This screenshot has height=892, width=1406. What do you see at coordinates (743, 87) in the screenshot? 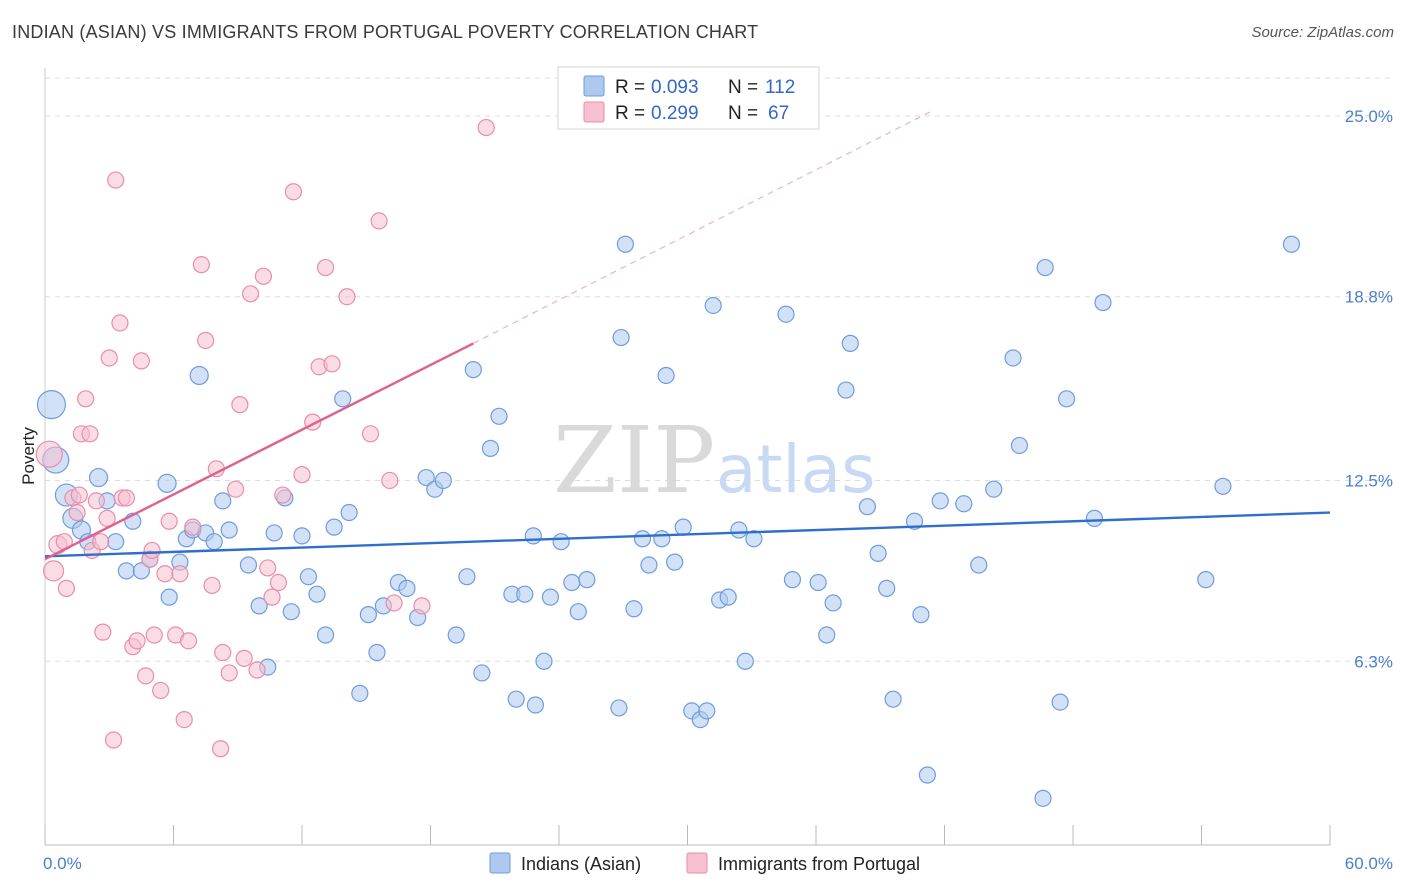
I see `legend-n-label-1: N =` at bounding box center [743, 87].